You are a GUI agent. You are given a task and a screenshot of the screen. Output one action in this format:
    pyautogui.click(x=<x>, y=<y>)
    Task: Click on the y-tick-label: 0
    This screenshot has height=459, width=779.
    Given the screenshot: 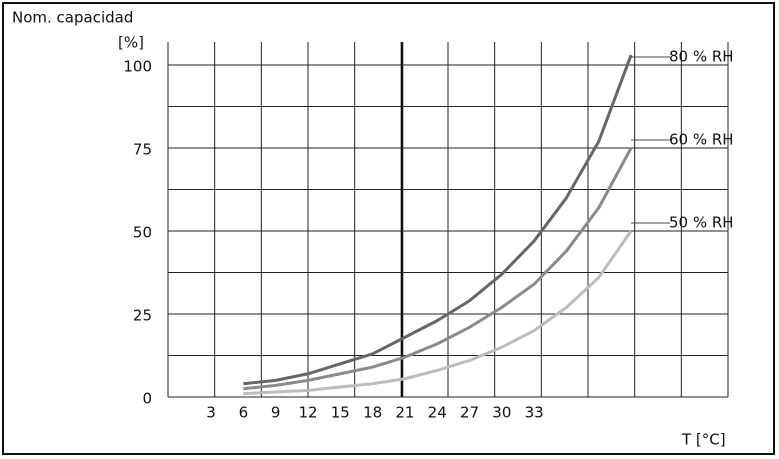 What is the action you would take?
    pyautogui.click(x=147, y=399)
    